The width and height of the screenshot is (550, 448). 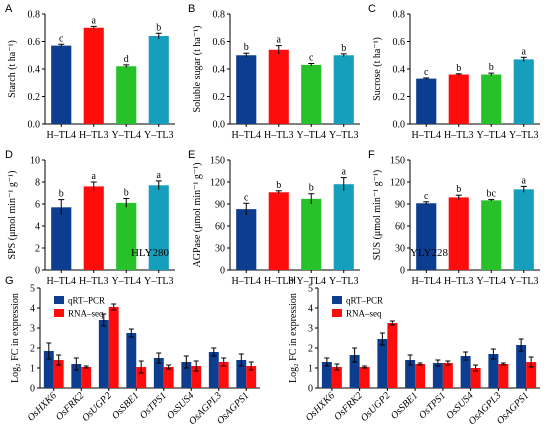 I want to click on x-tick-label: OsHXK6, so click(x=320, y=406).